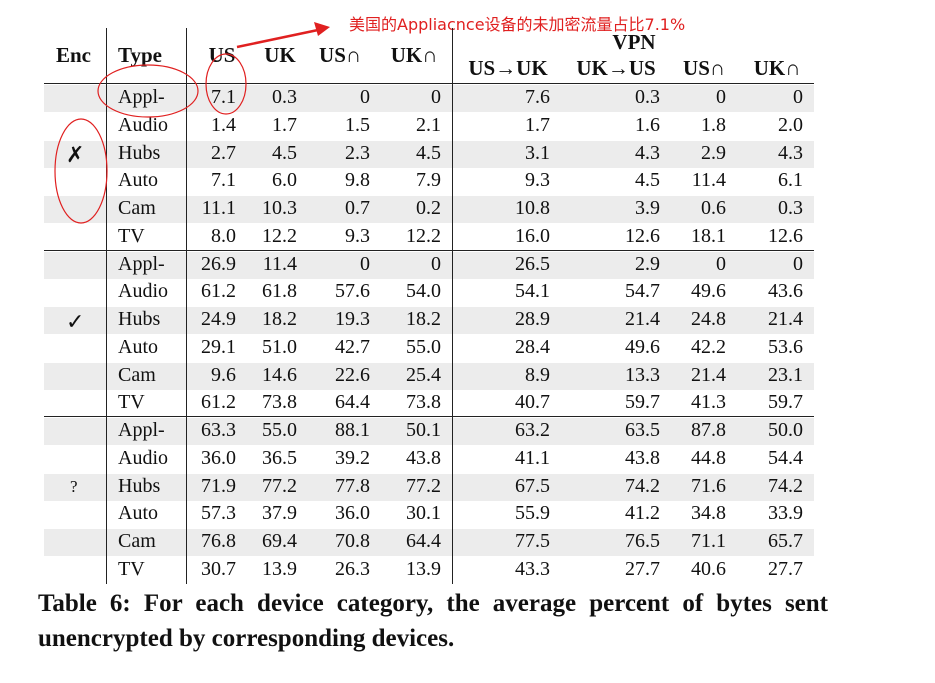 This screenshot has width=935, height=683. Describe the element at coordinates (352, 457) in the screenshot. I see `value-cell: 39.2` at that location.